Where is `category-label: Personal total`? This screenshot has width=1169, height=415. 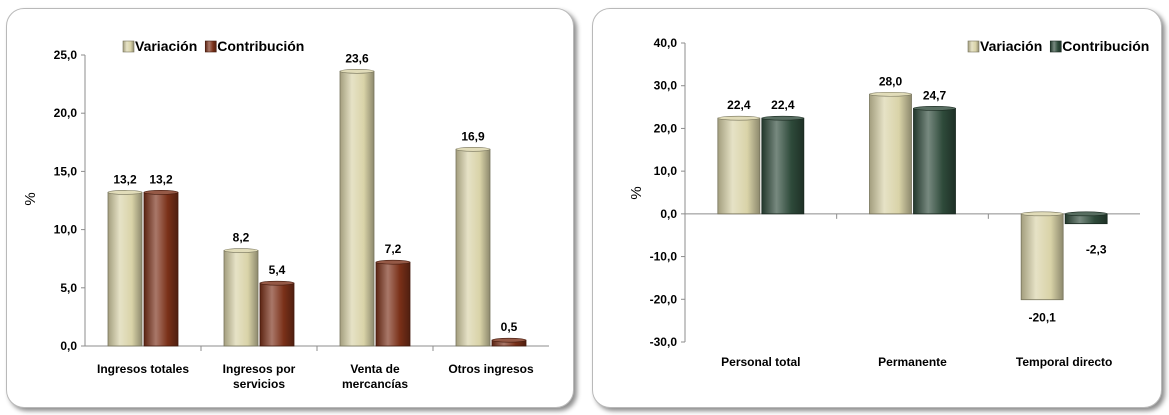
category-label: Personal total is located at coordinates (760, 362).